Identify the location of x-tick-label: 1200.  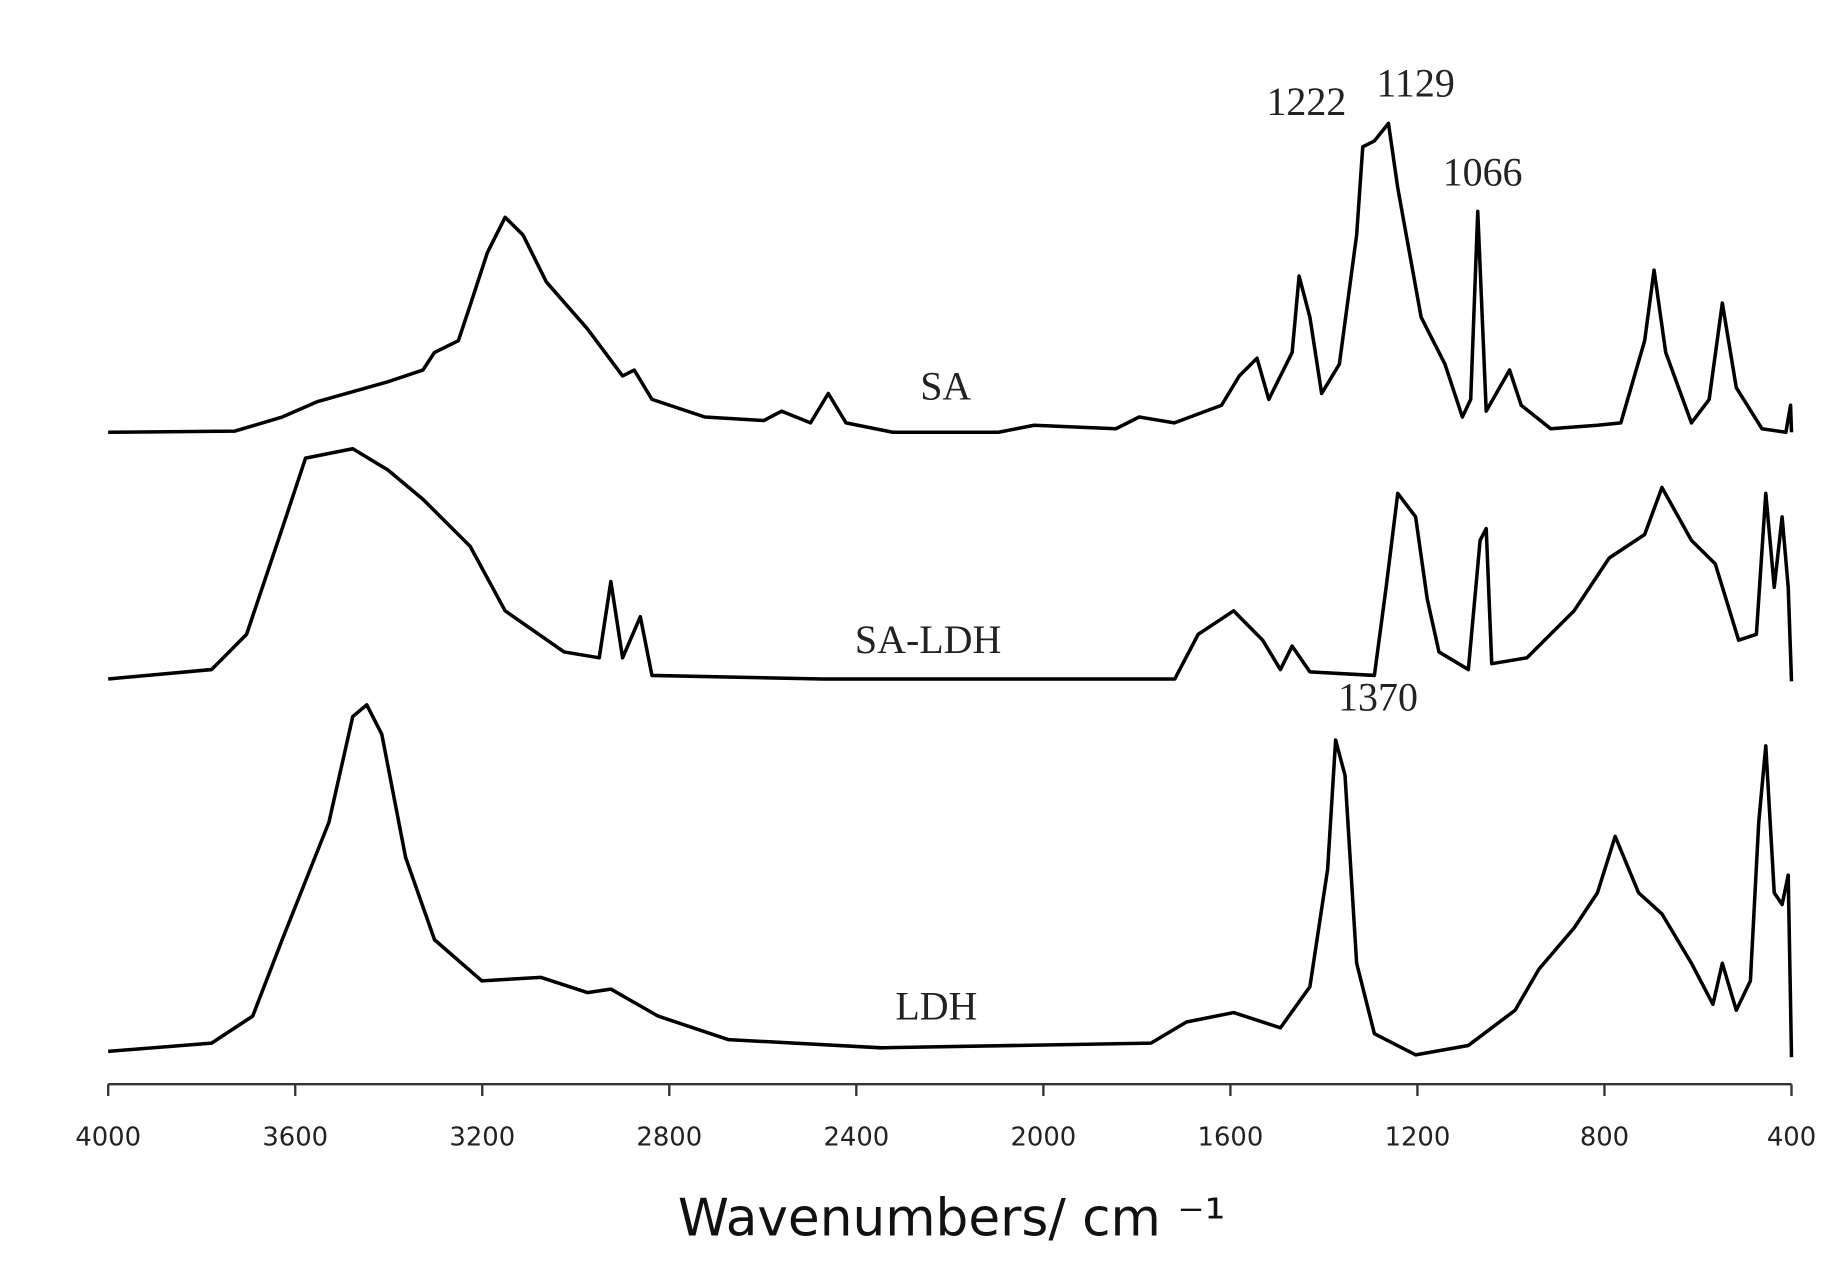
(1418, 1137).